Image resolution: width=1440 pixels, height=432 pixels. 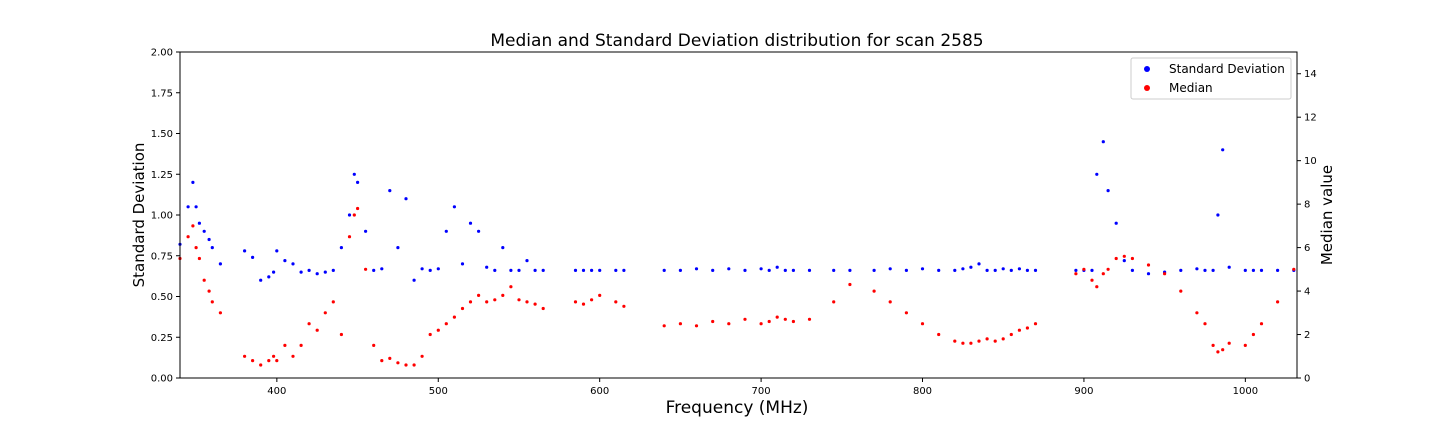 What do you see at coordinates (276, 391) in the screenshot?
I see `x-tick-label: 400` at bounding box center [276, 391].